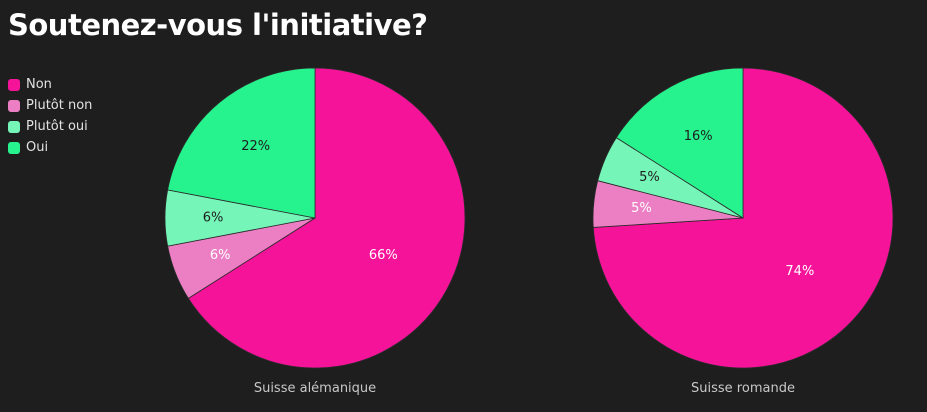 This screenshot has width=927, height=412. I want to click on data-label-alemanique-plutot-oui: 6%, so click(213, 218).